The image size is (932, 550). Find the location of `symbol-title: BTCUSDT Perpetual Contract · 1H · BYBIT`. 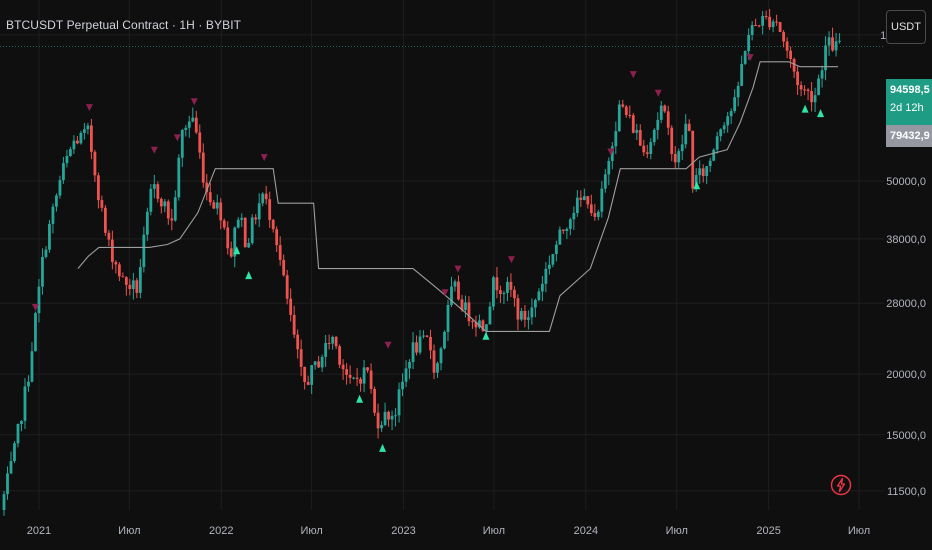

symbol-title: BTCUSDT Perpetual Contract · 1H · BYBIT is located at coordinates (124, 25).